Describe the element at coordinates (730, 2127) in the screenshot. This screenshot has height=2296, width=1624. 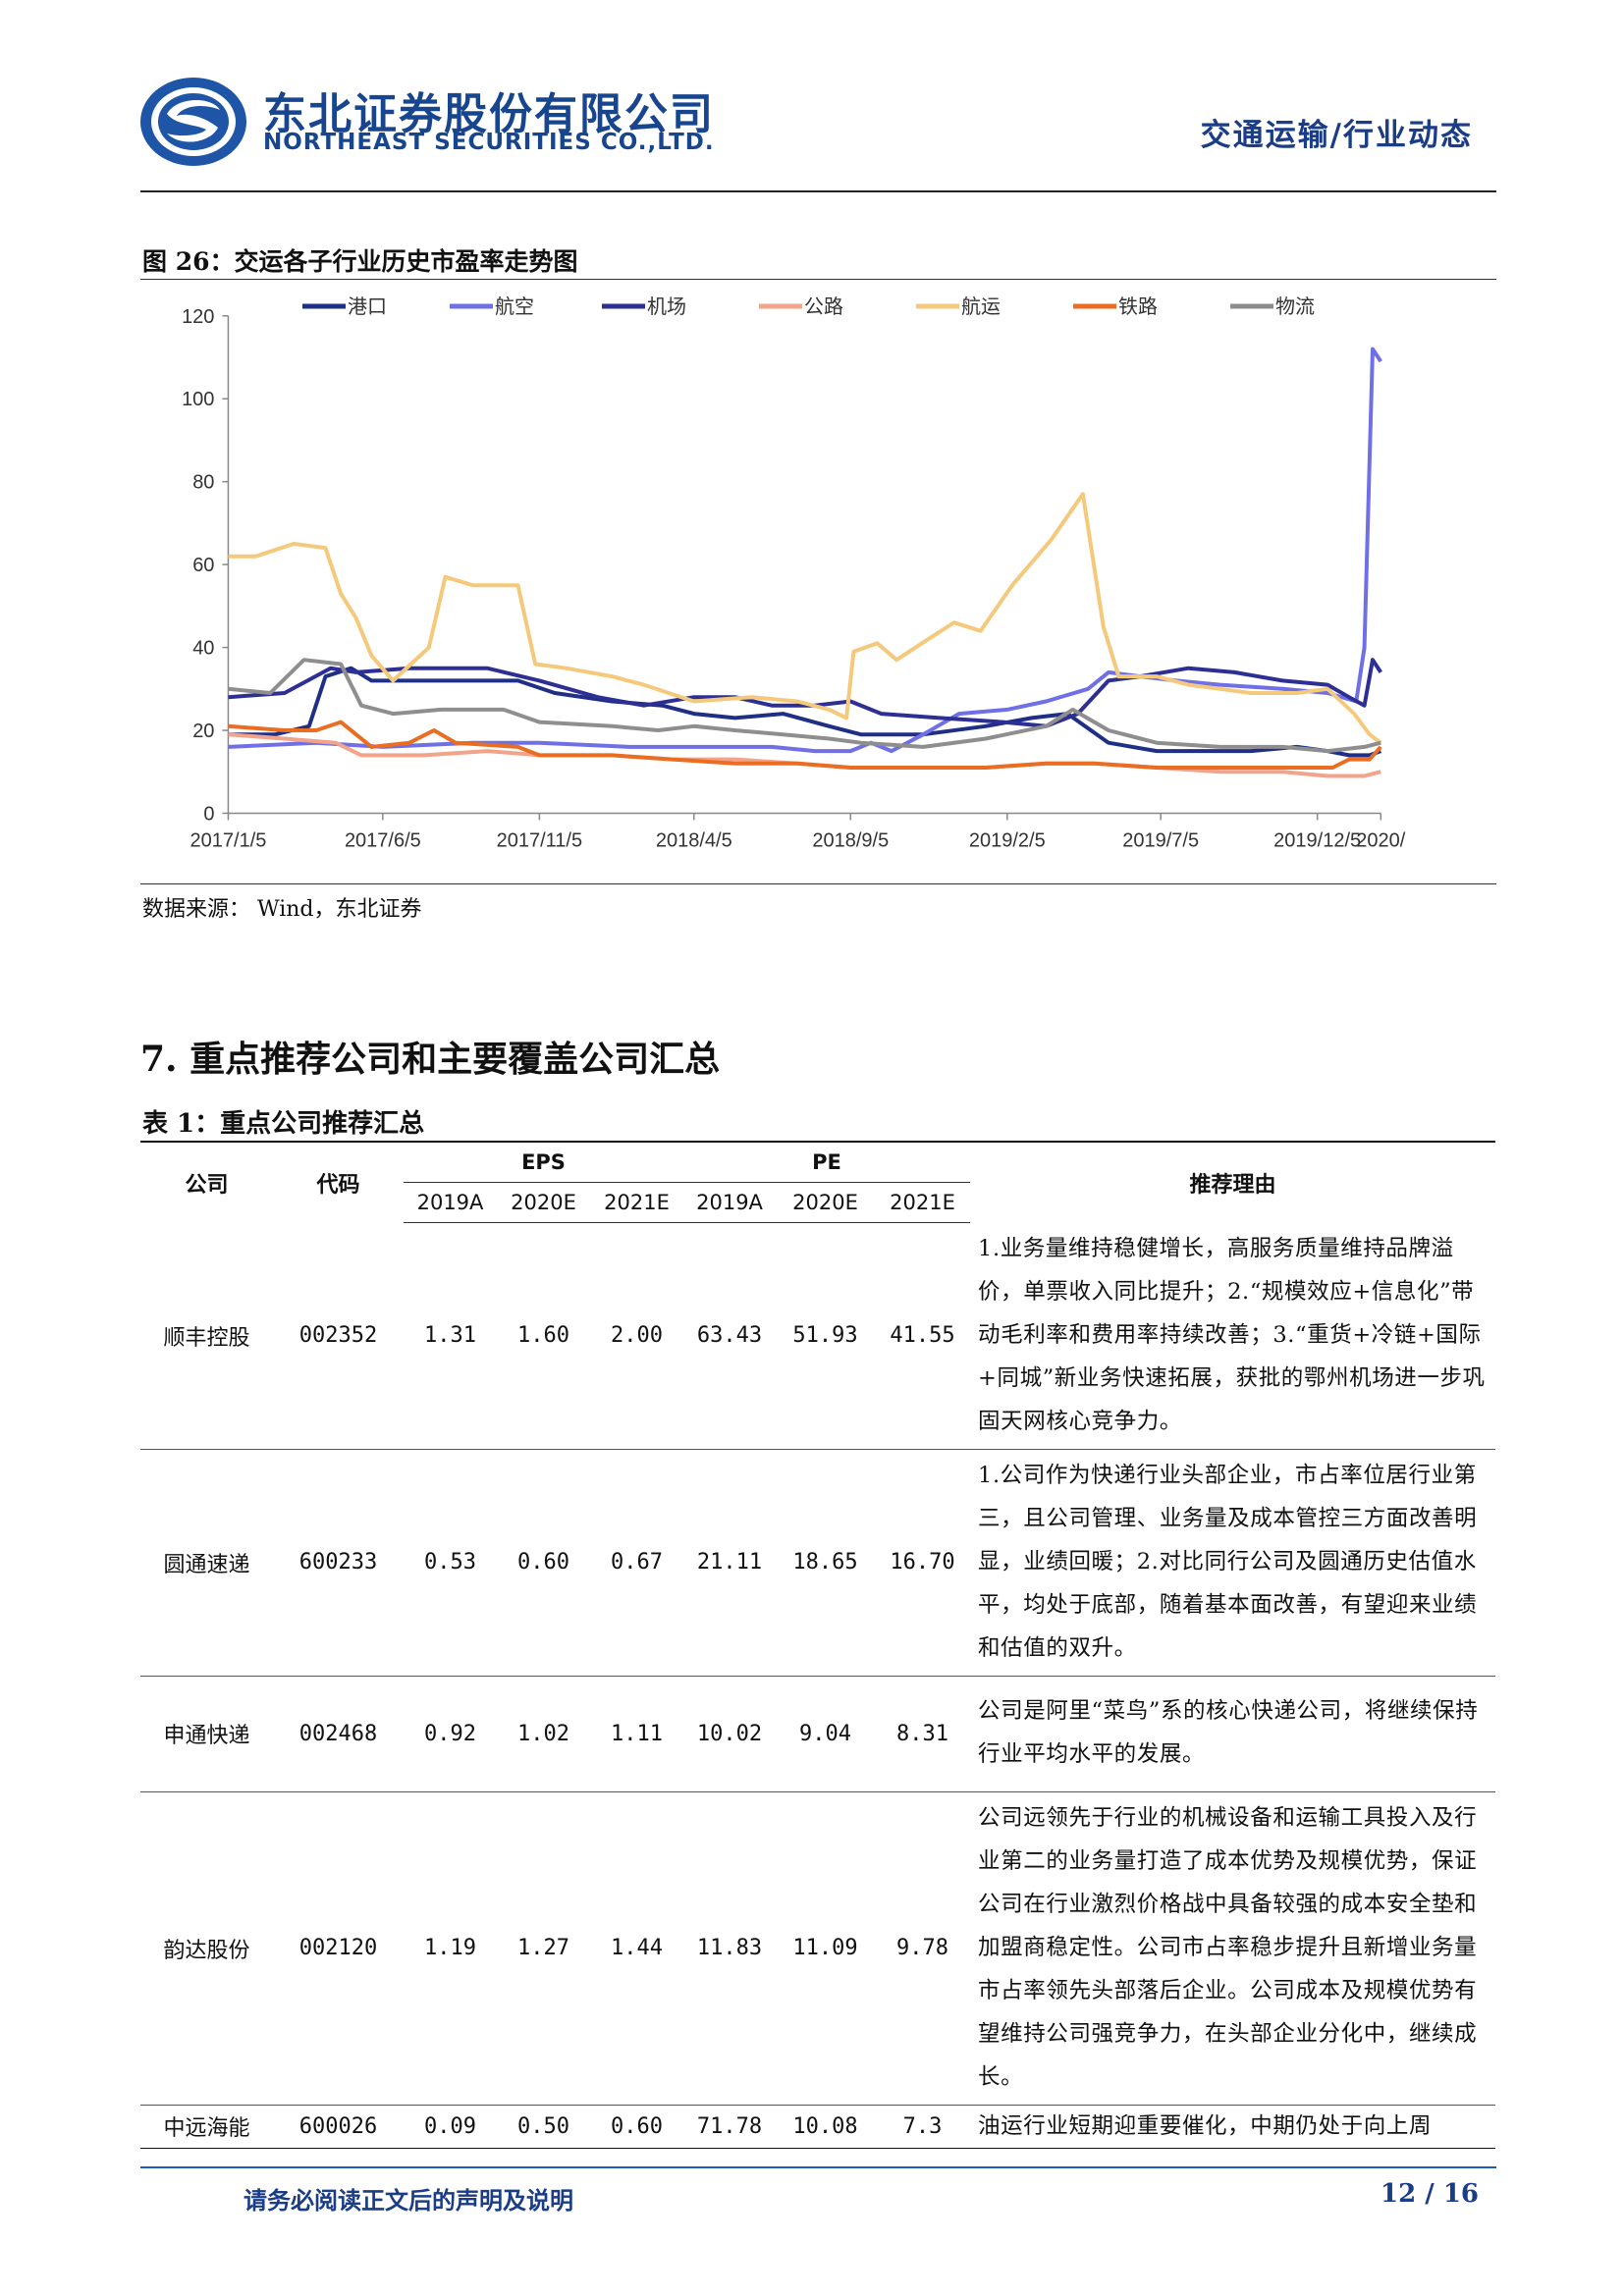
I see `pe-2019a: 71.78` at that location.